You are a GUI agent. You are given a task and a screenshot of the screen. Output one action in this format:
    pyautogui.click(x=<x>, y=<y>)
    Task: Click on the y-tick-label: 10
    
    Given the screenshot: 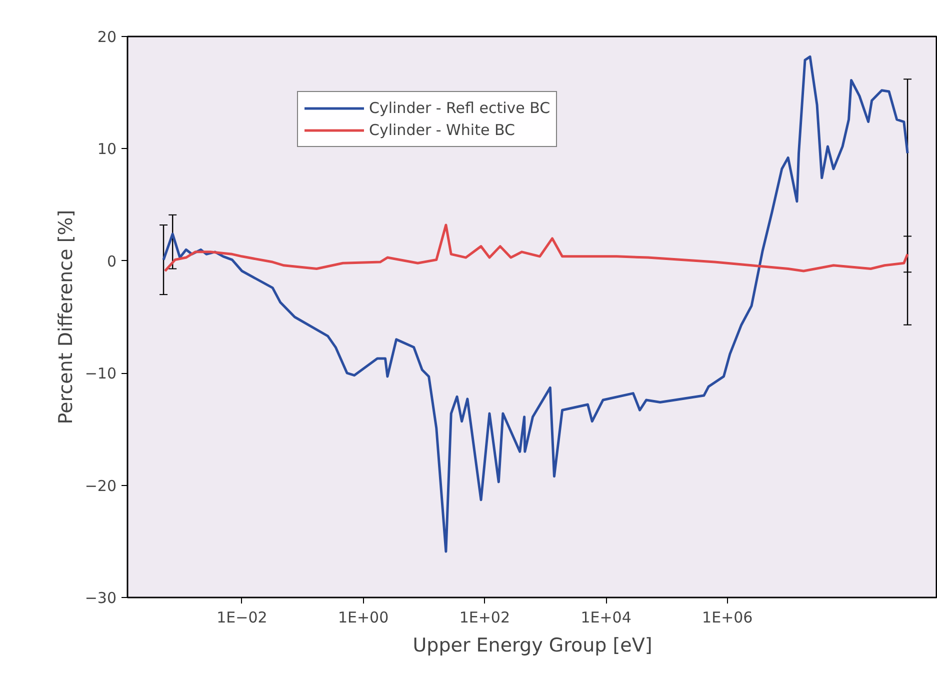 What is the action you would take?
    pyautogui.click(x=107, y=149)
    